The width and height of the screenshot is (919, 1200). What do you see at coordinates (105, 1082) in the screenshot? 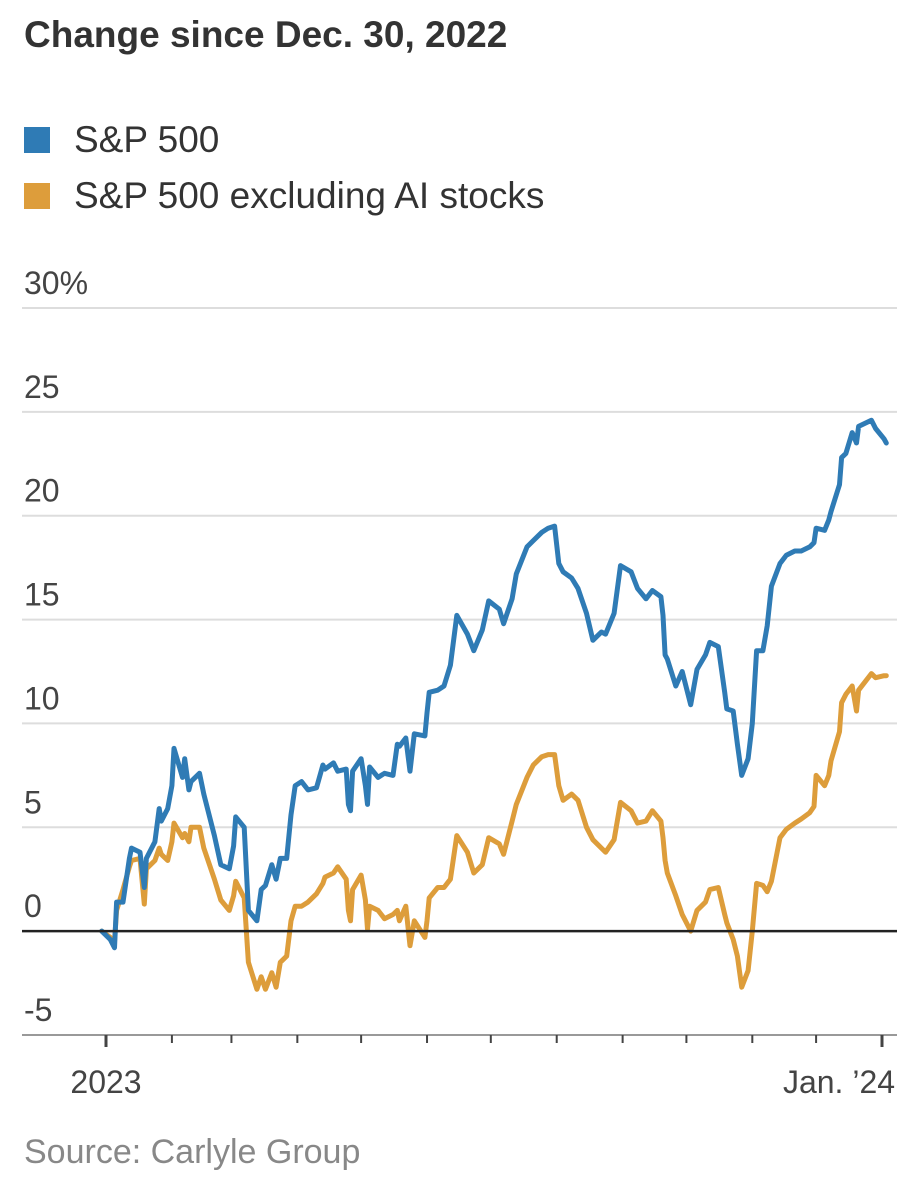
I see `x-tick-label: 2023` at bounding box center [105, 1082].